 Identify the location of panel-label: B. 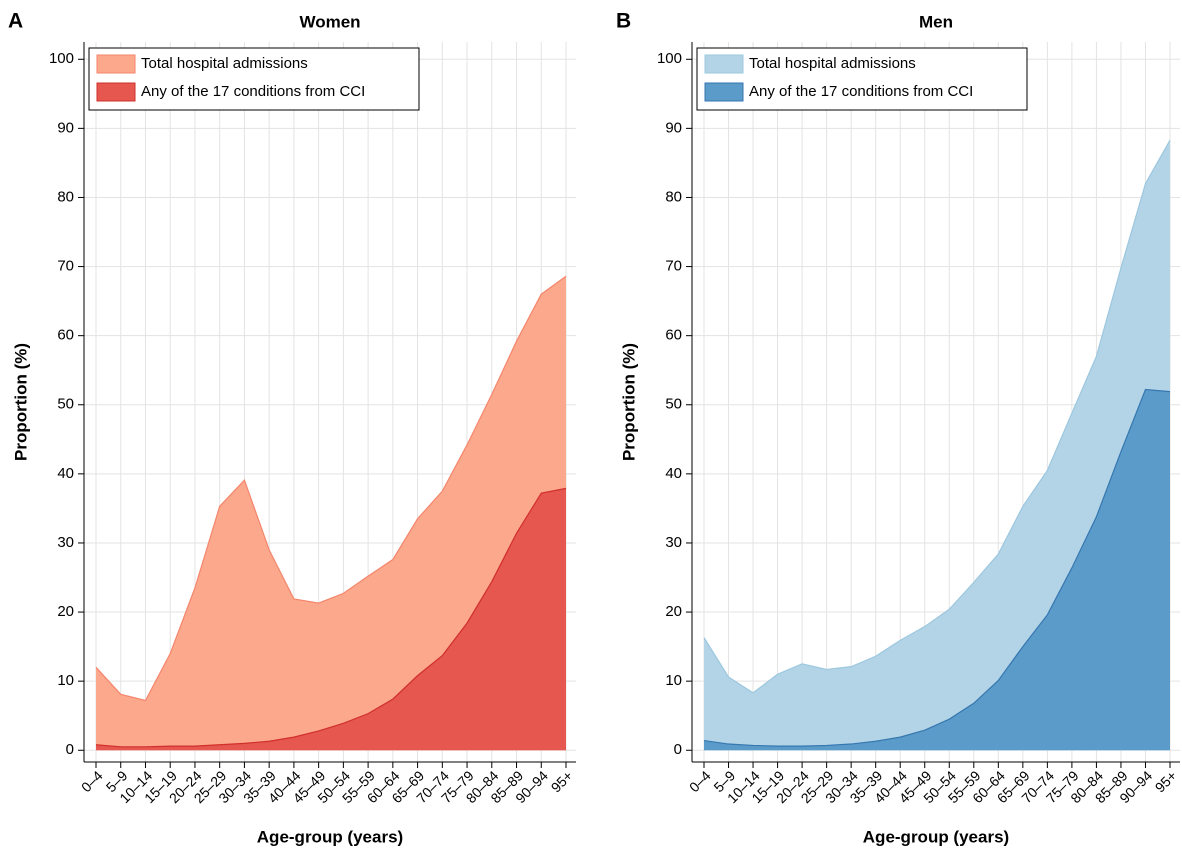
(623, 21).